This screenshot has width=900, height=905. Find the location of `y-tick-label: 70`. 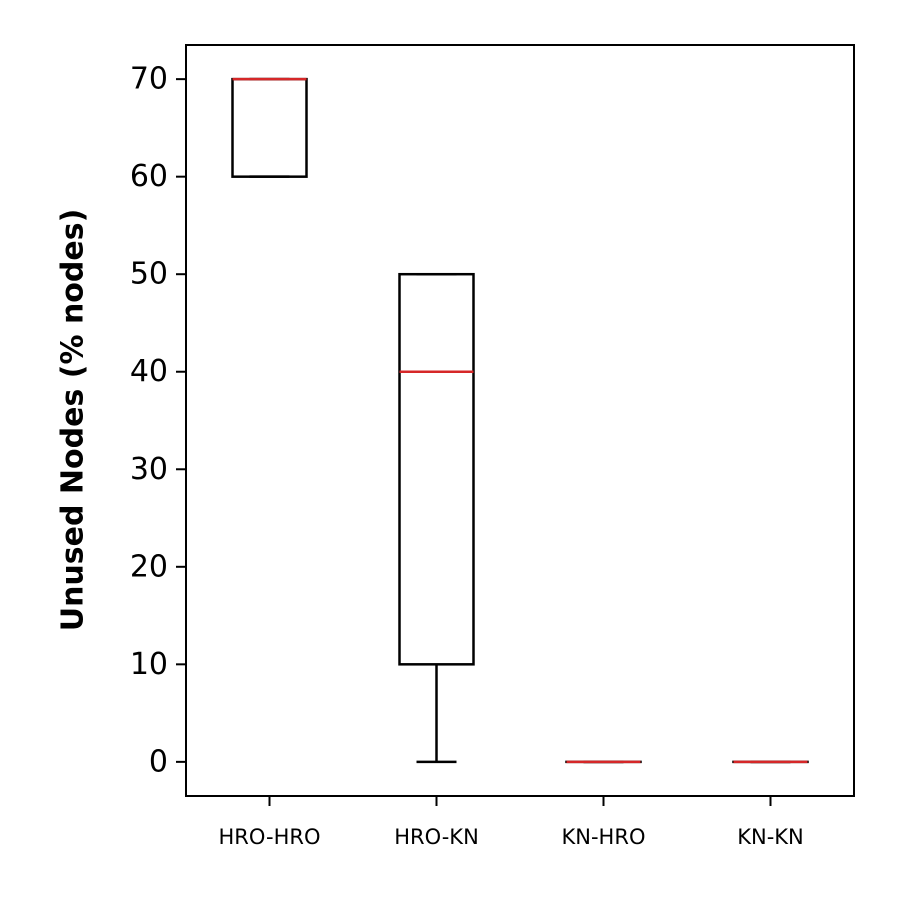

y-tick-label: 70 is located at coordinates (149, 79).